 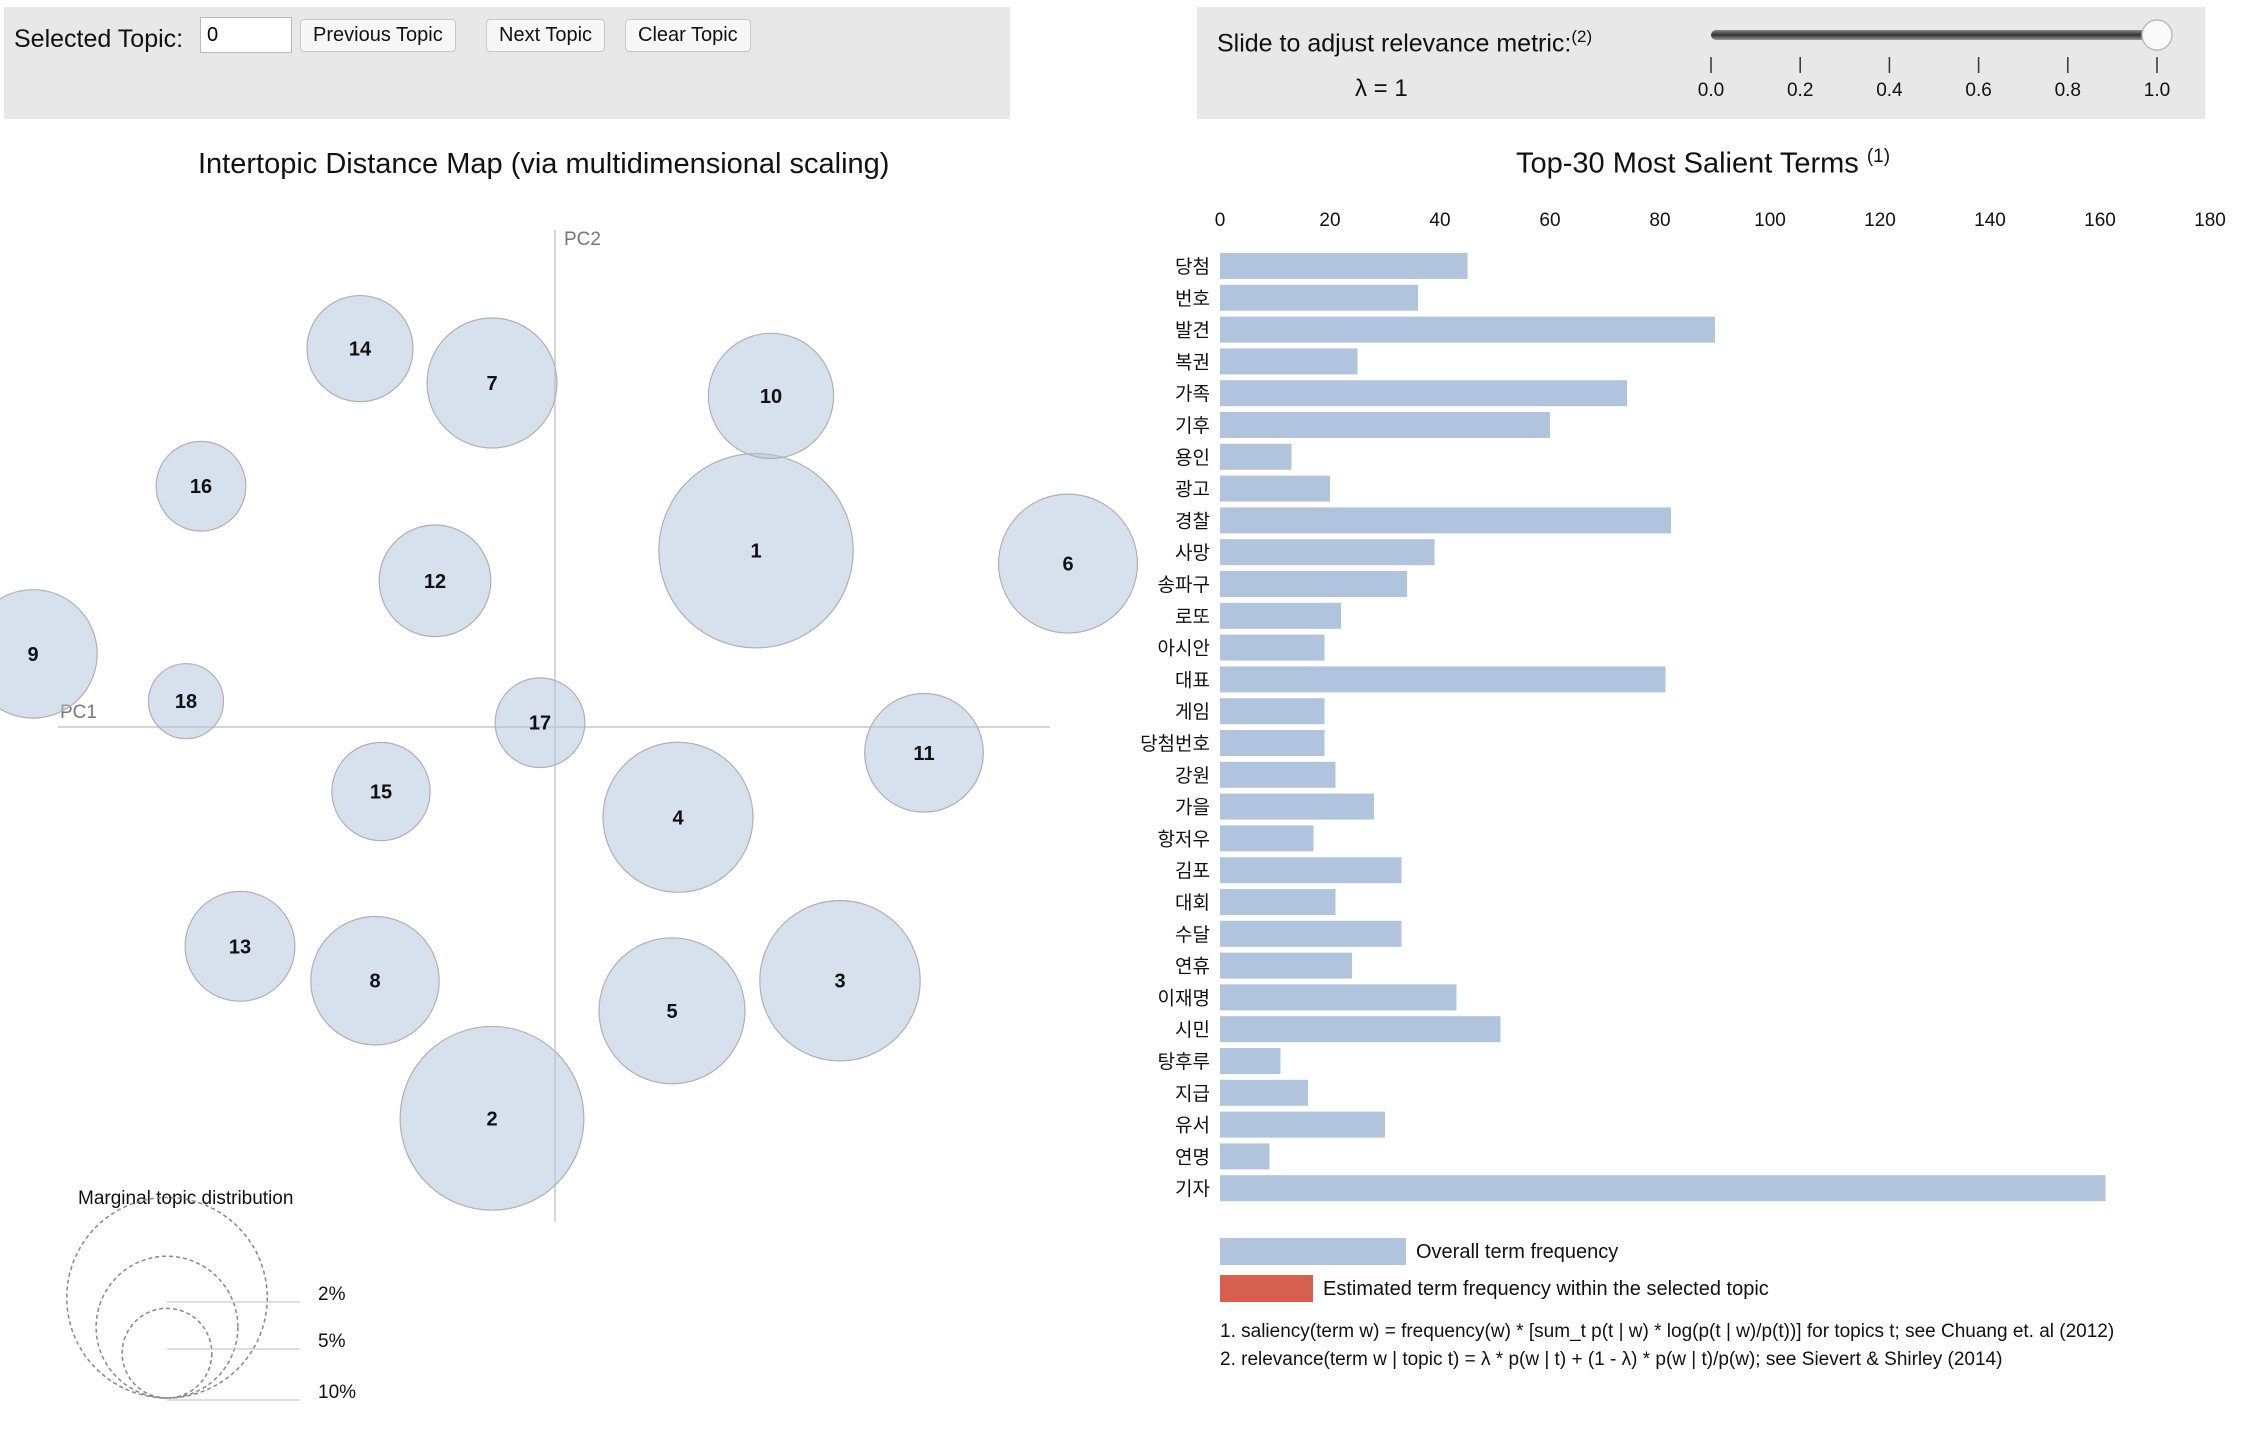 I want to click on term-label: 복권, so click(x=1192, y=362).